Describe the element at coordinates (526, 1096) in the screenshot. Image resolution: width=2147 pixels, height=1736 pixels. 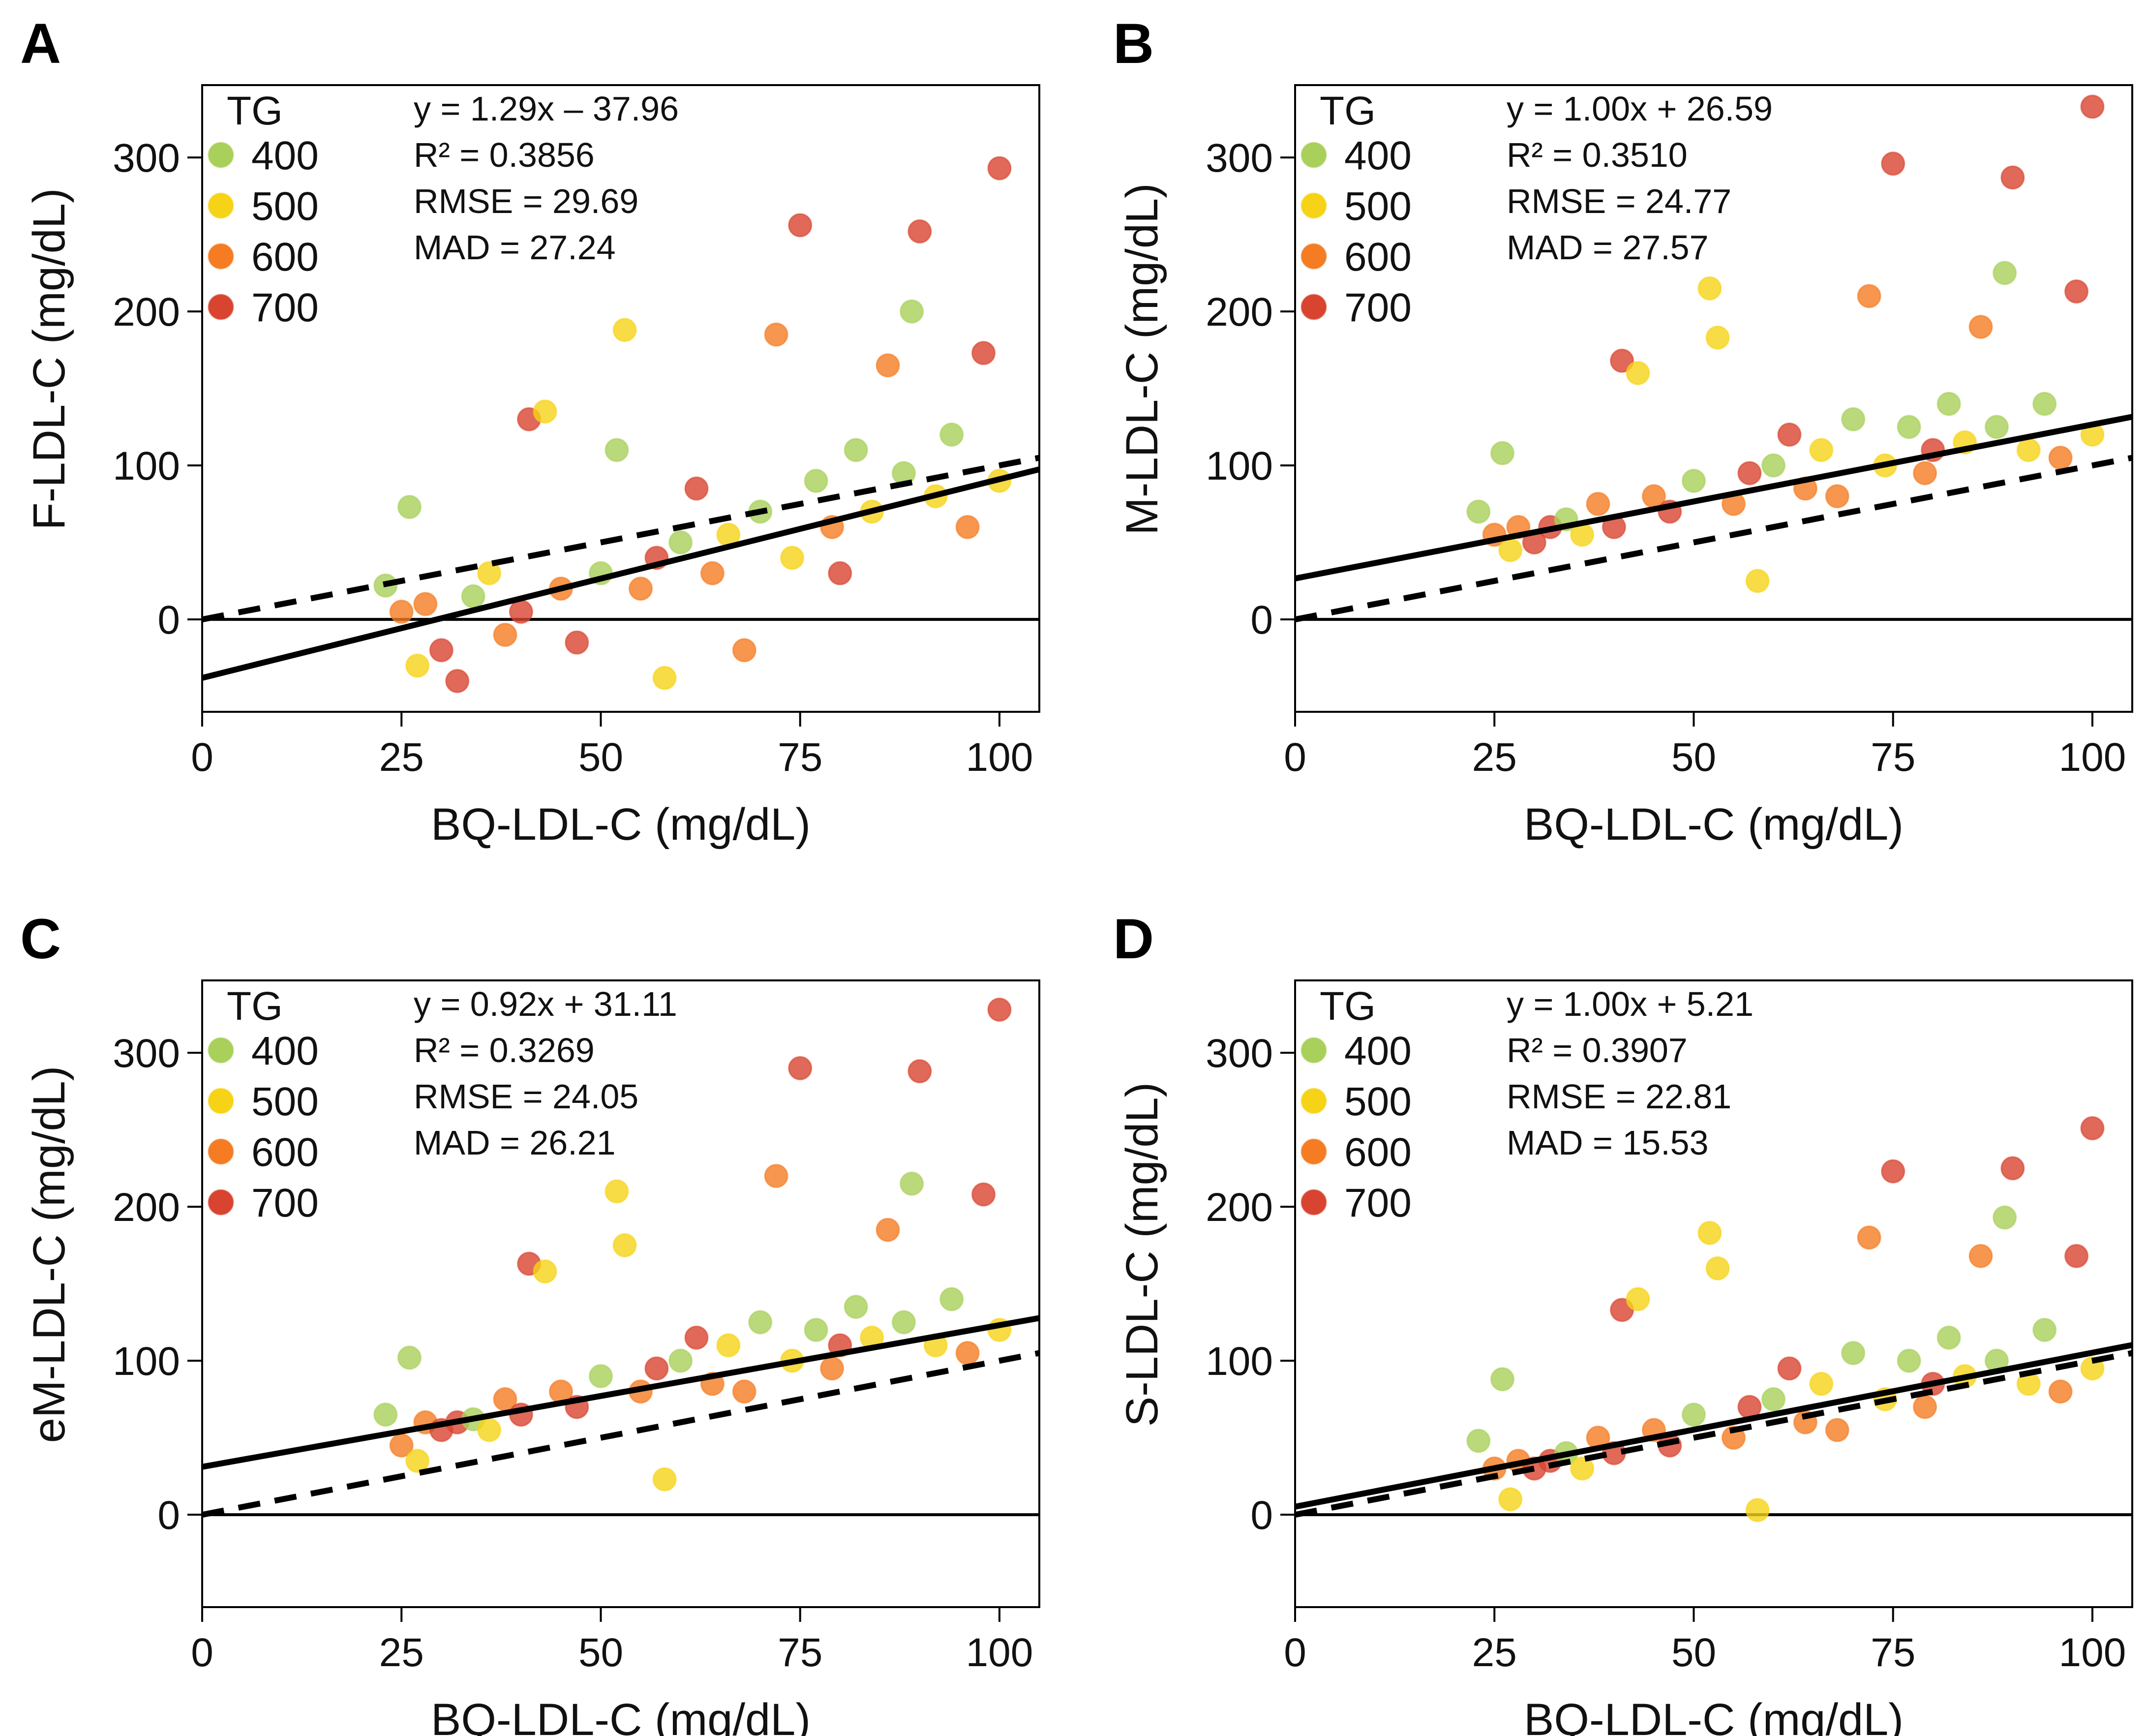
I see `fit-statistic: RMSE = 24.05` at that location.